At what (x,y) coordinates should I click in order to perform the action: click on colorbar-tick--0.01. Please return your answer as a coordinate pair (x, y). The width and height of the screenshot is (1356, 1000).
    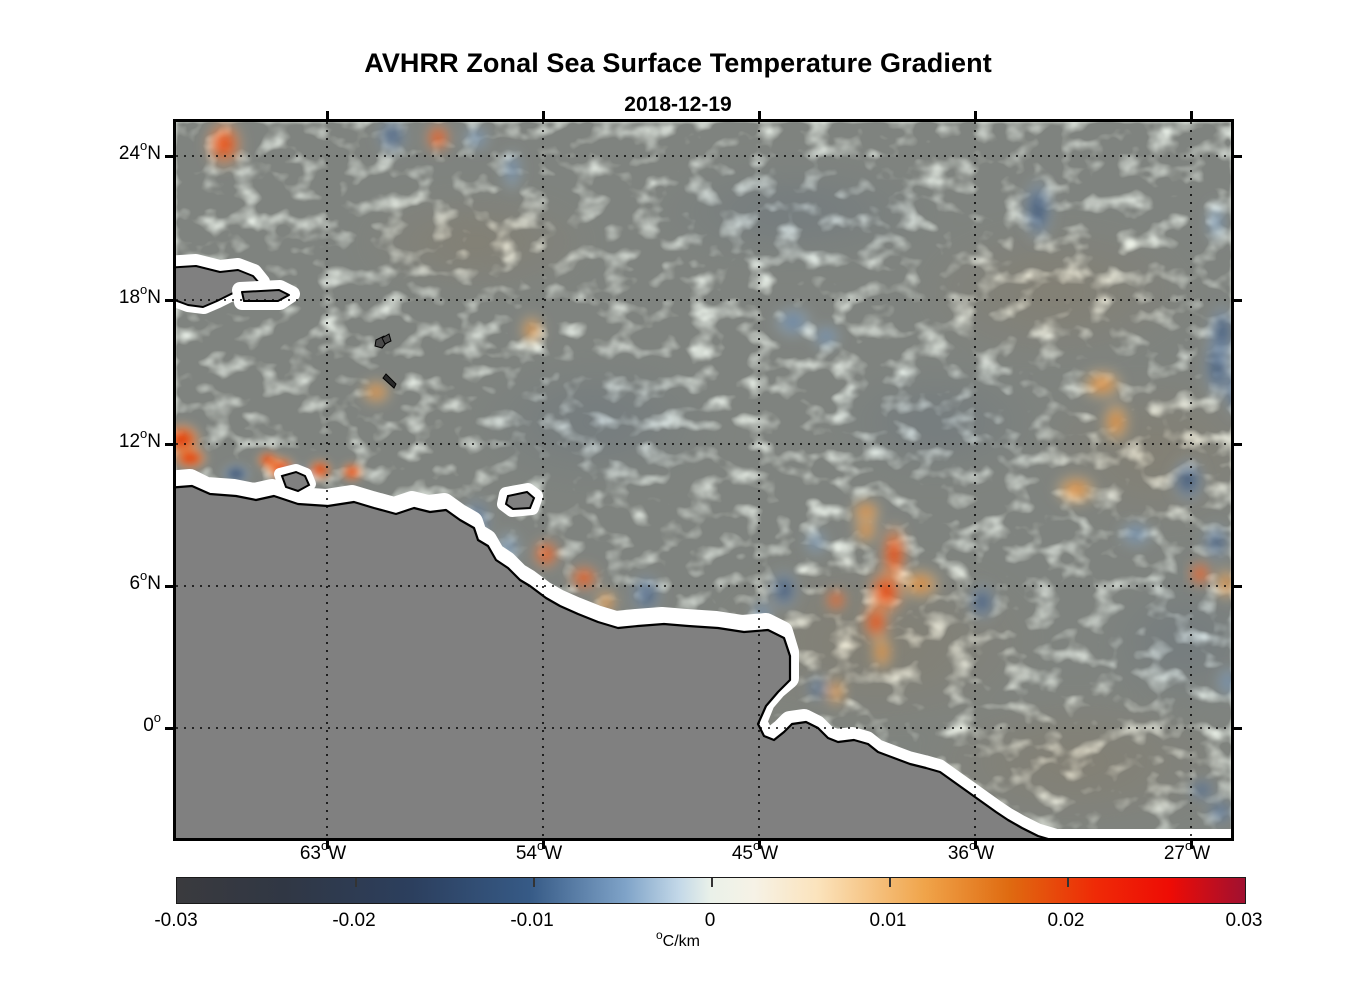
    Looking at the image, I should click on (534, 882).